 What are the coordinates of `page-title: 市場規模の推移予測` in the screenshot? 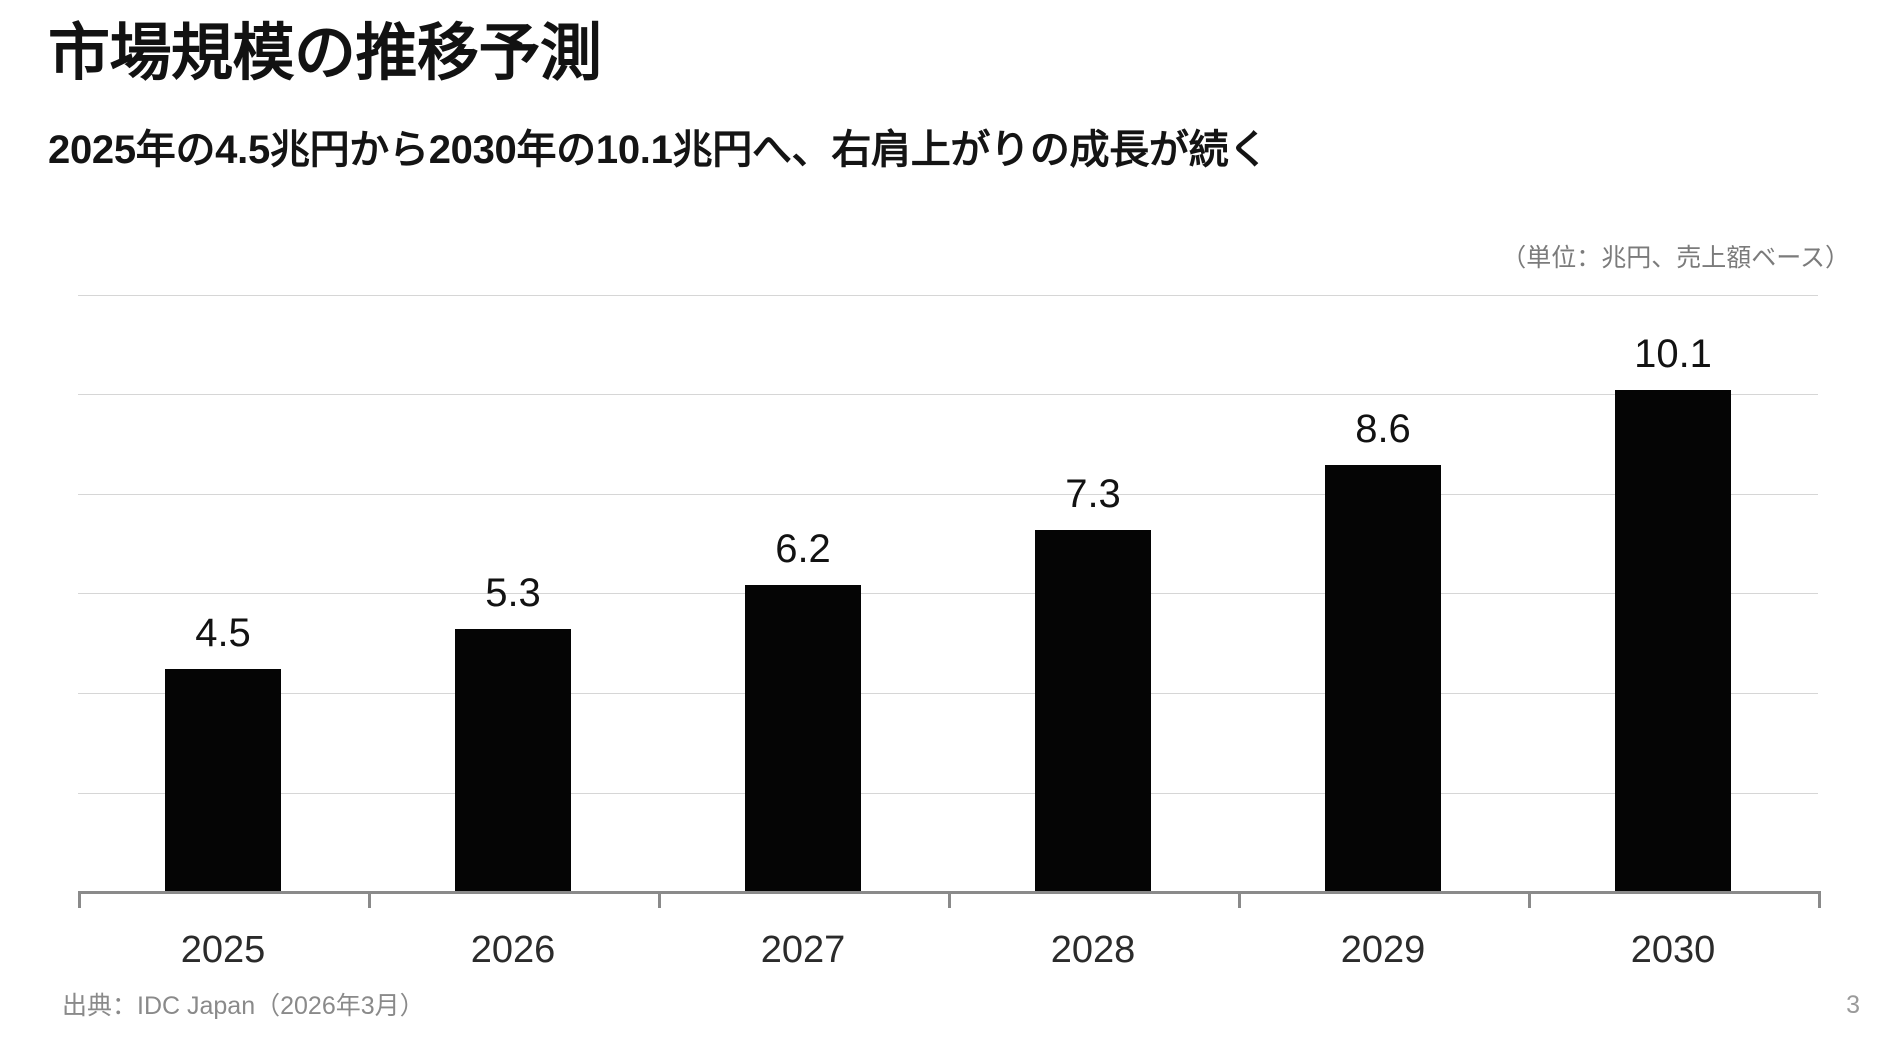 It's located at (325, 53).